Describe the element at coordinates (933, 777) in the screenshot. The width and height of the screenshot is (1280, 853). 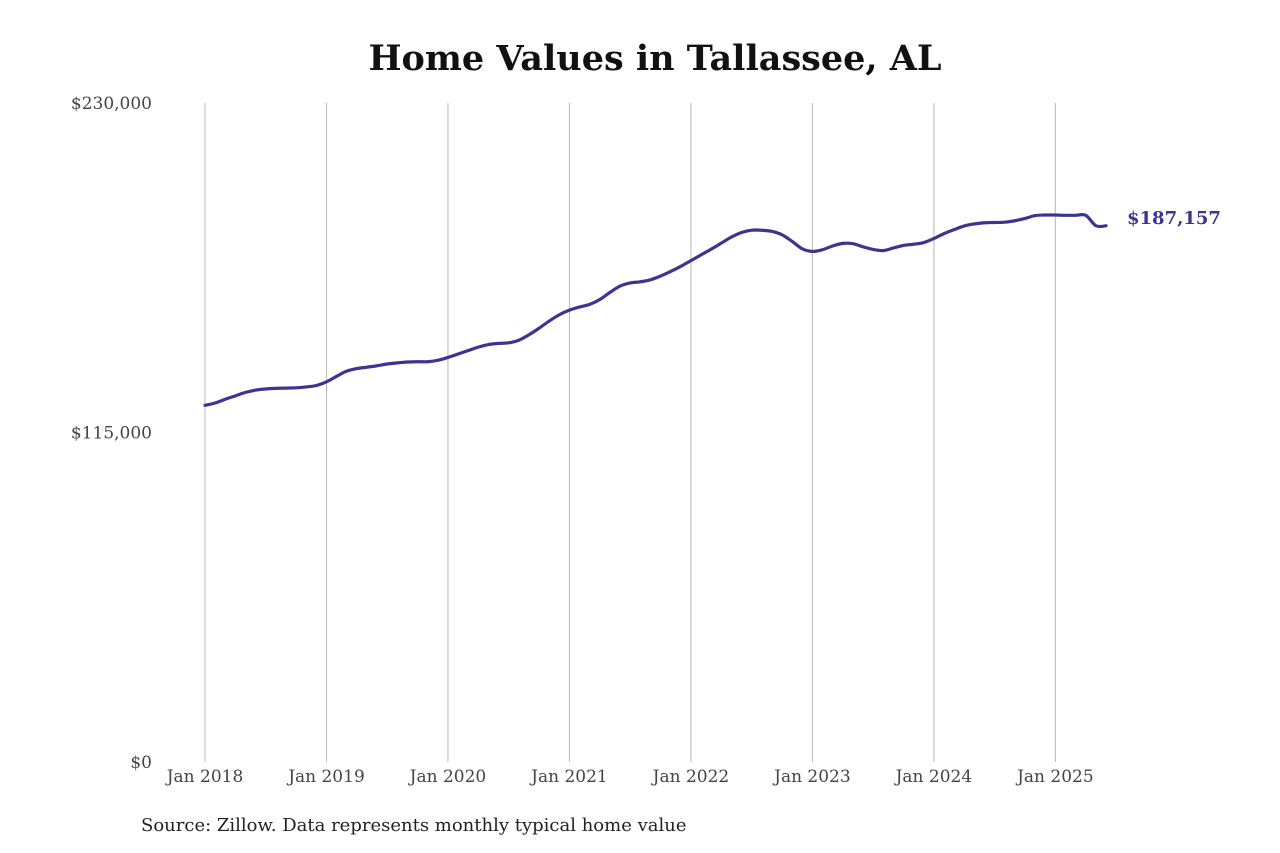
I see `x-tick-label: Jan 2024` at that location.